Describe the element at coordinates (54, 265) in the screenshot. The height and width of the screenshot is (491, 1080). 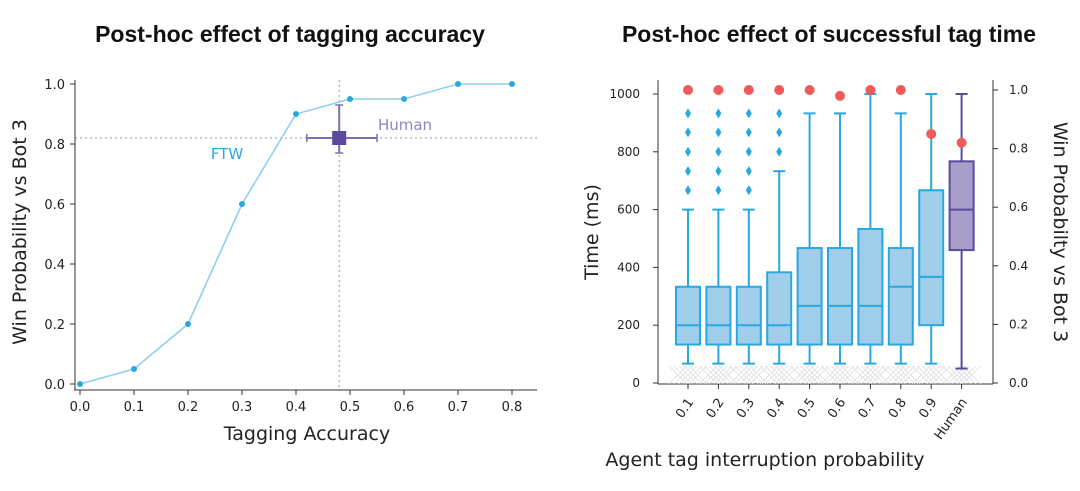
I see `left-y-tick-label: 0.4` at that location.